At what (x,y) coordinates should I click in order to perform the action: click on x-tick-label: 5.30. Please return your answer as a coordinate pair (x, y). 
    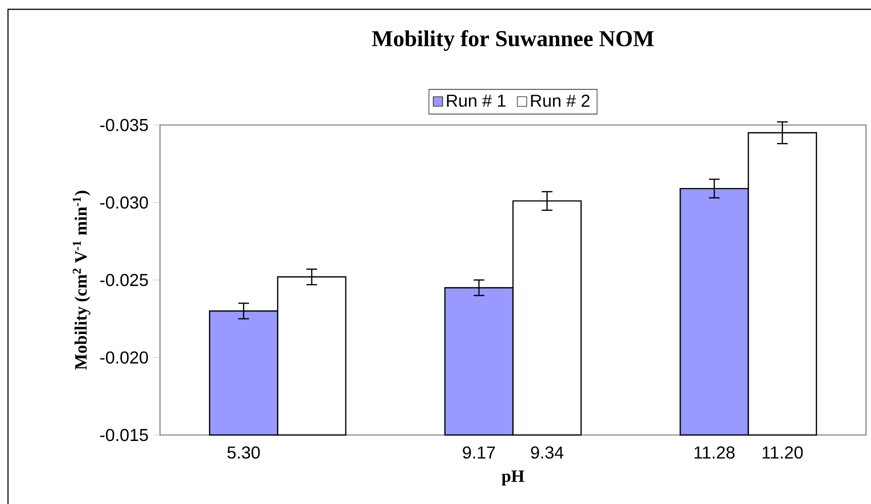
    Looking at the image, I should click on (243, 452).